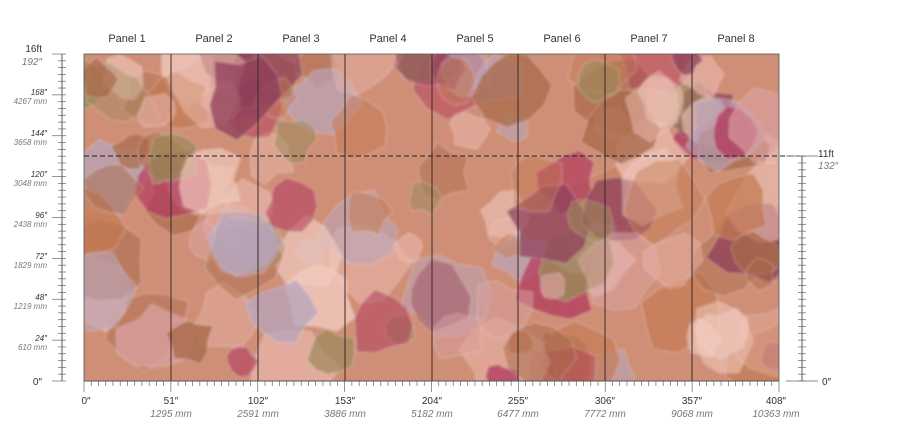 The image size is (900, 448). I want to click on bottom-tick-sub: 6477 mm, so click(518, 414).